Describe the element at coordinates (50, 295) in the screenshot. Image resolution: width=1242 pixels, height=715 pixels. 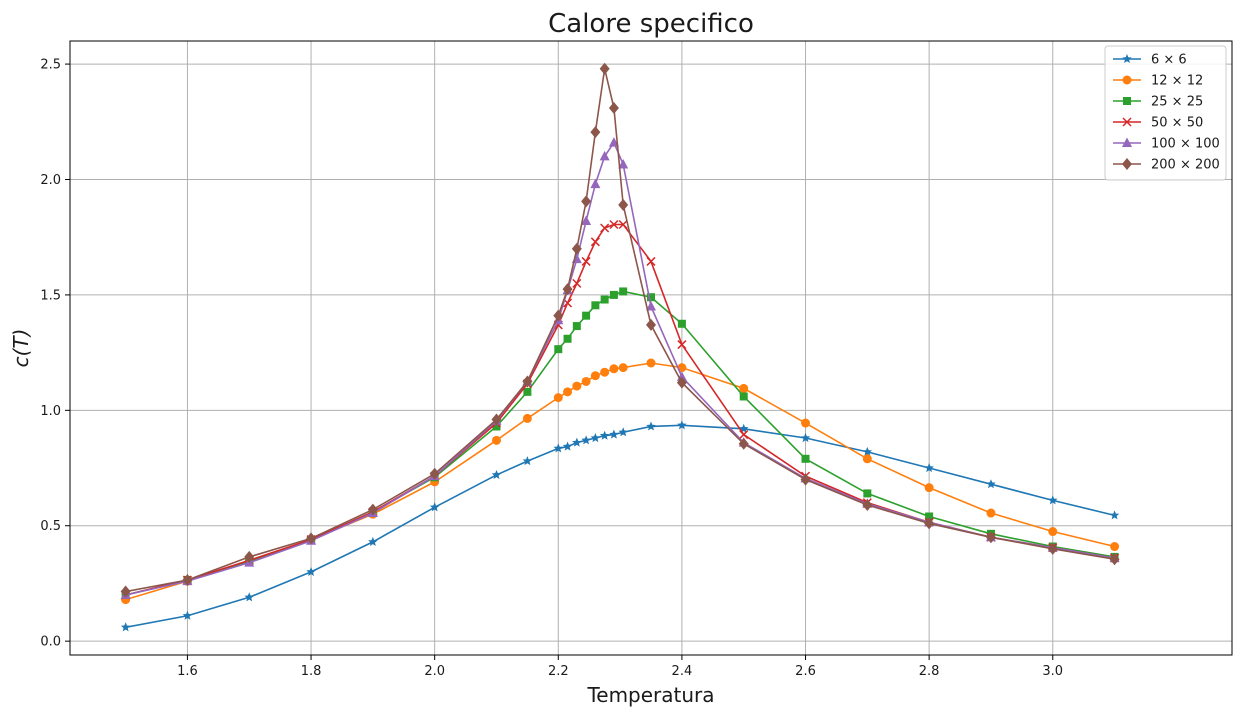
I see `y-tick-label: 1.5` at that location.